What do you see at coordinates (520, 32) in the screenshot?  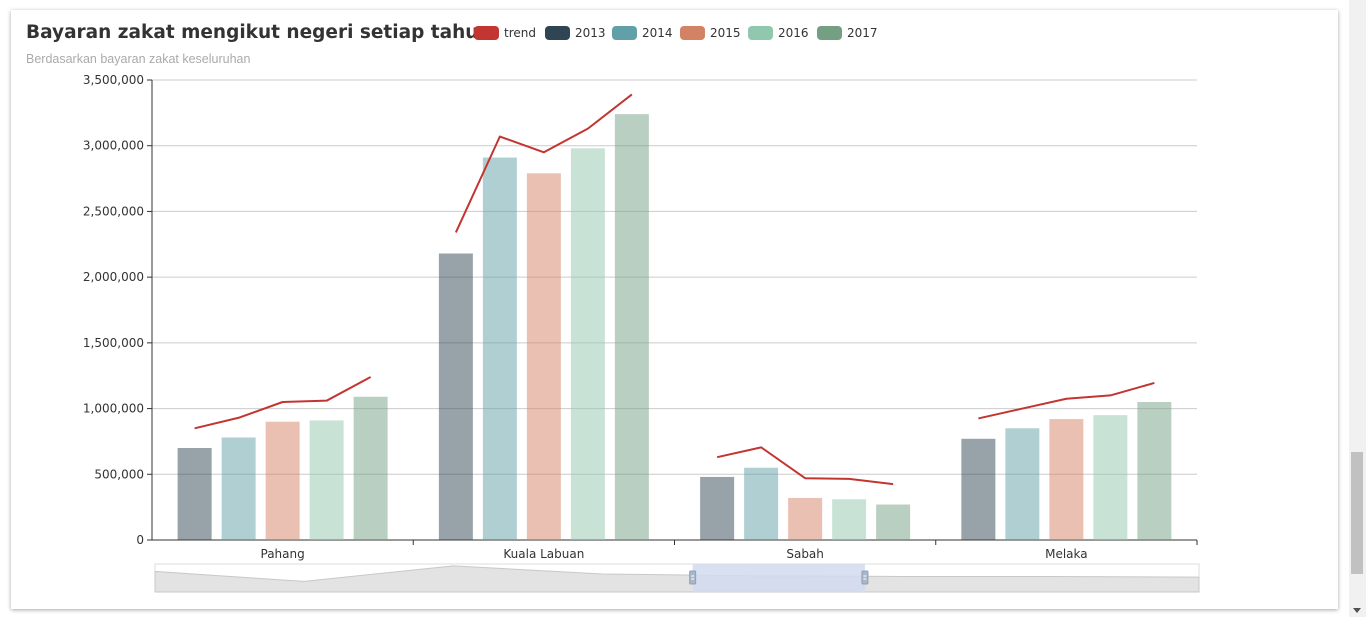 I see `legend-label: trend` at bounding box center [520, 32].